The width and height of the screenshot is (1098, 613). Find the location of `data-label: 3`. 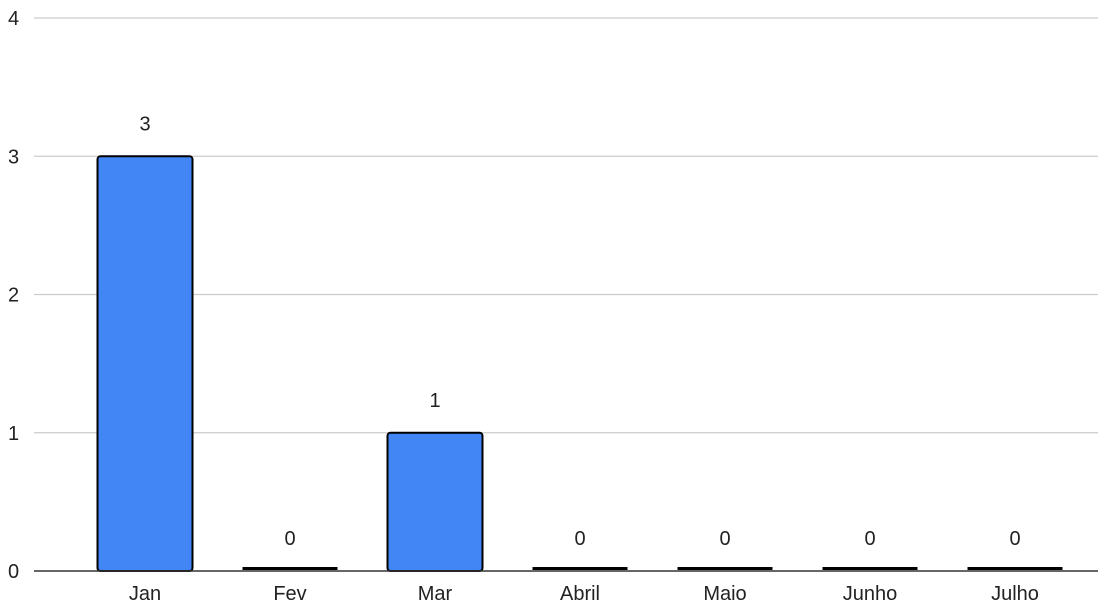

data-label: 3 is located at coordinates (144, 124).